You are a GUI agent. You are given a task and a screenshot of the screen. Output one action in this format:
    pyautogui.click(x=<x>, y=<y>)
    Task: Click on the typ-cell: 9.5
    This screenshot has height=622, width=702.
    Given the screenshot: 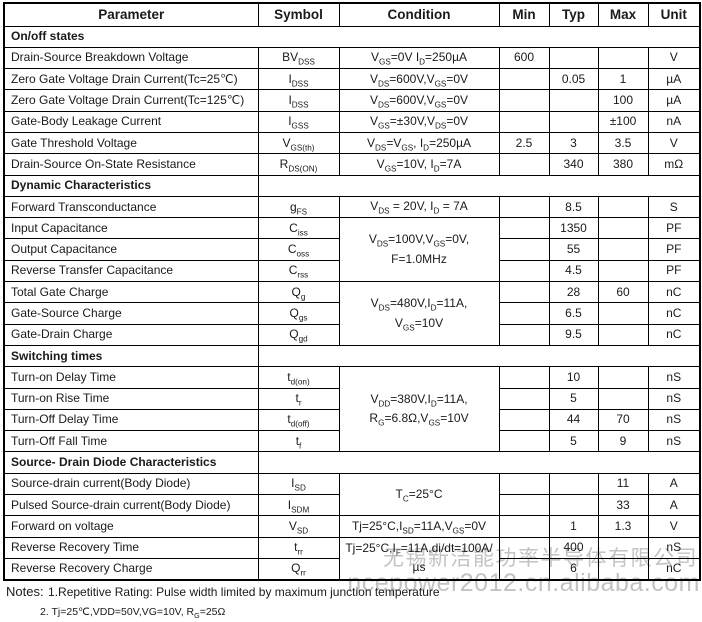 What is the action you would take?
    pyautogui.click(x=573, y=334)
    